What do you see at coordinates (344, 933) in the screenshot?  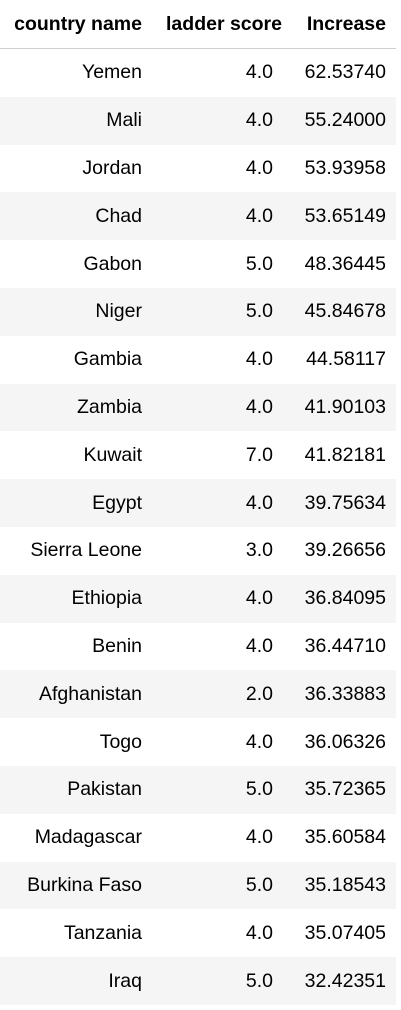 I see `increase-cell: 35.07405` at bounding box center [344, 933].